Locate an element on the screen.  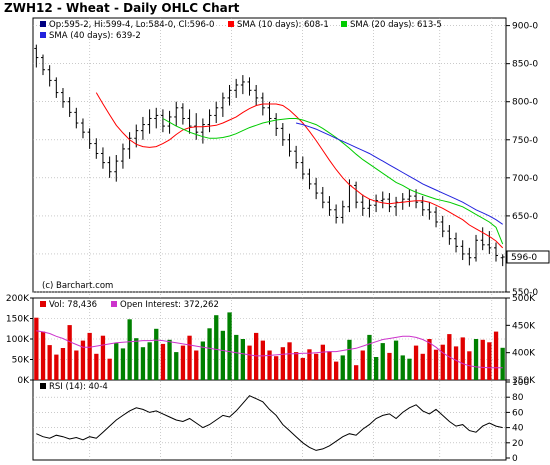
rsi-legend-swatch is located at coordinates (43, 386).